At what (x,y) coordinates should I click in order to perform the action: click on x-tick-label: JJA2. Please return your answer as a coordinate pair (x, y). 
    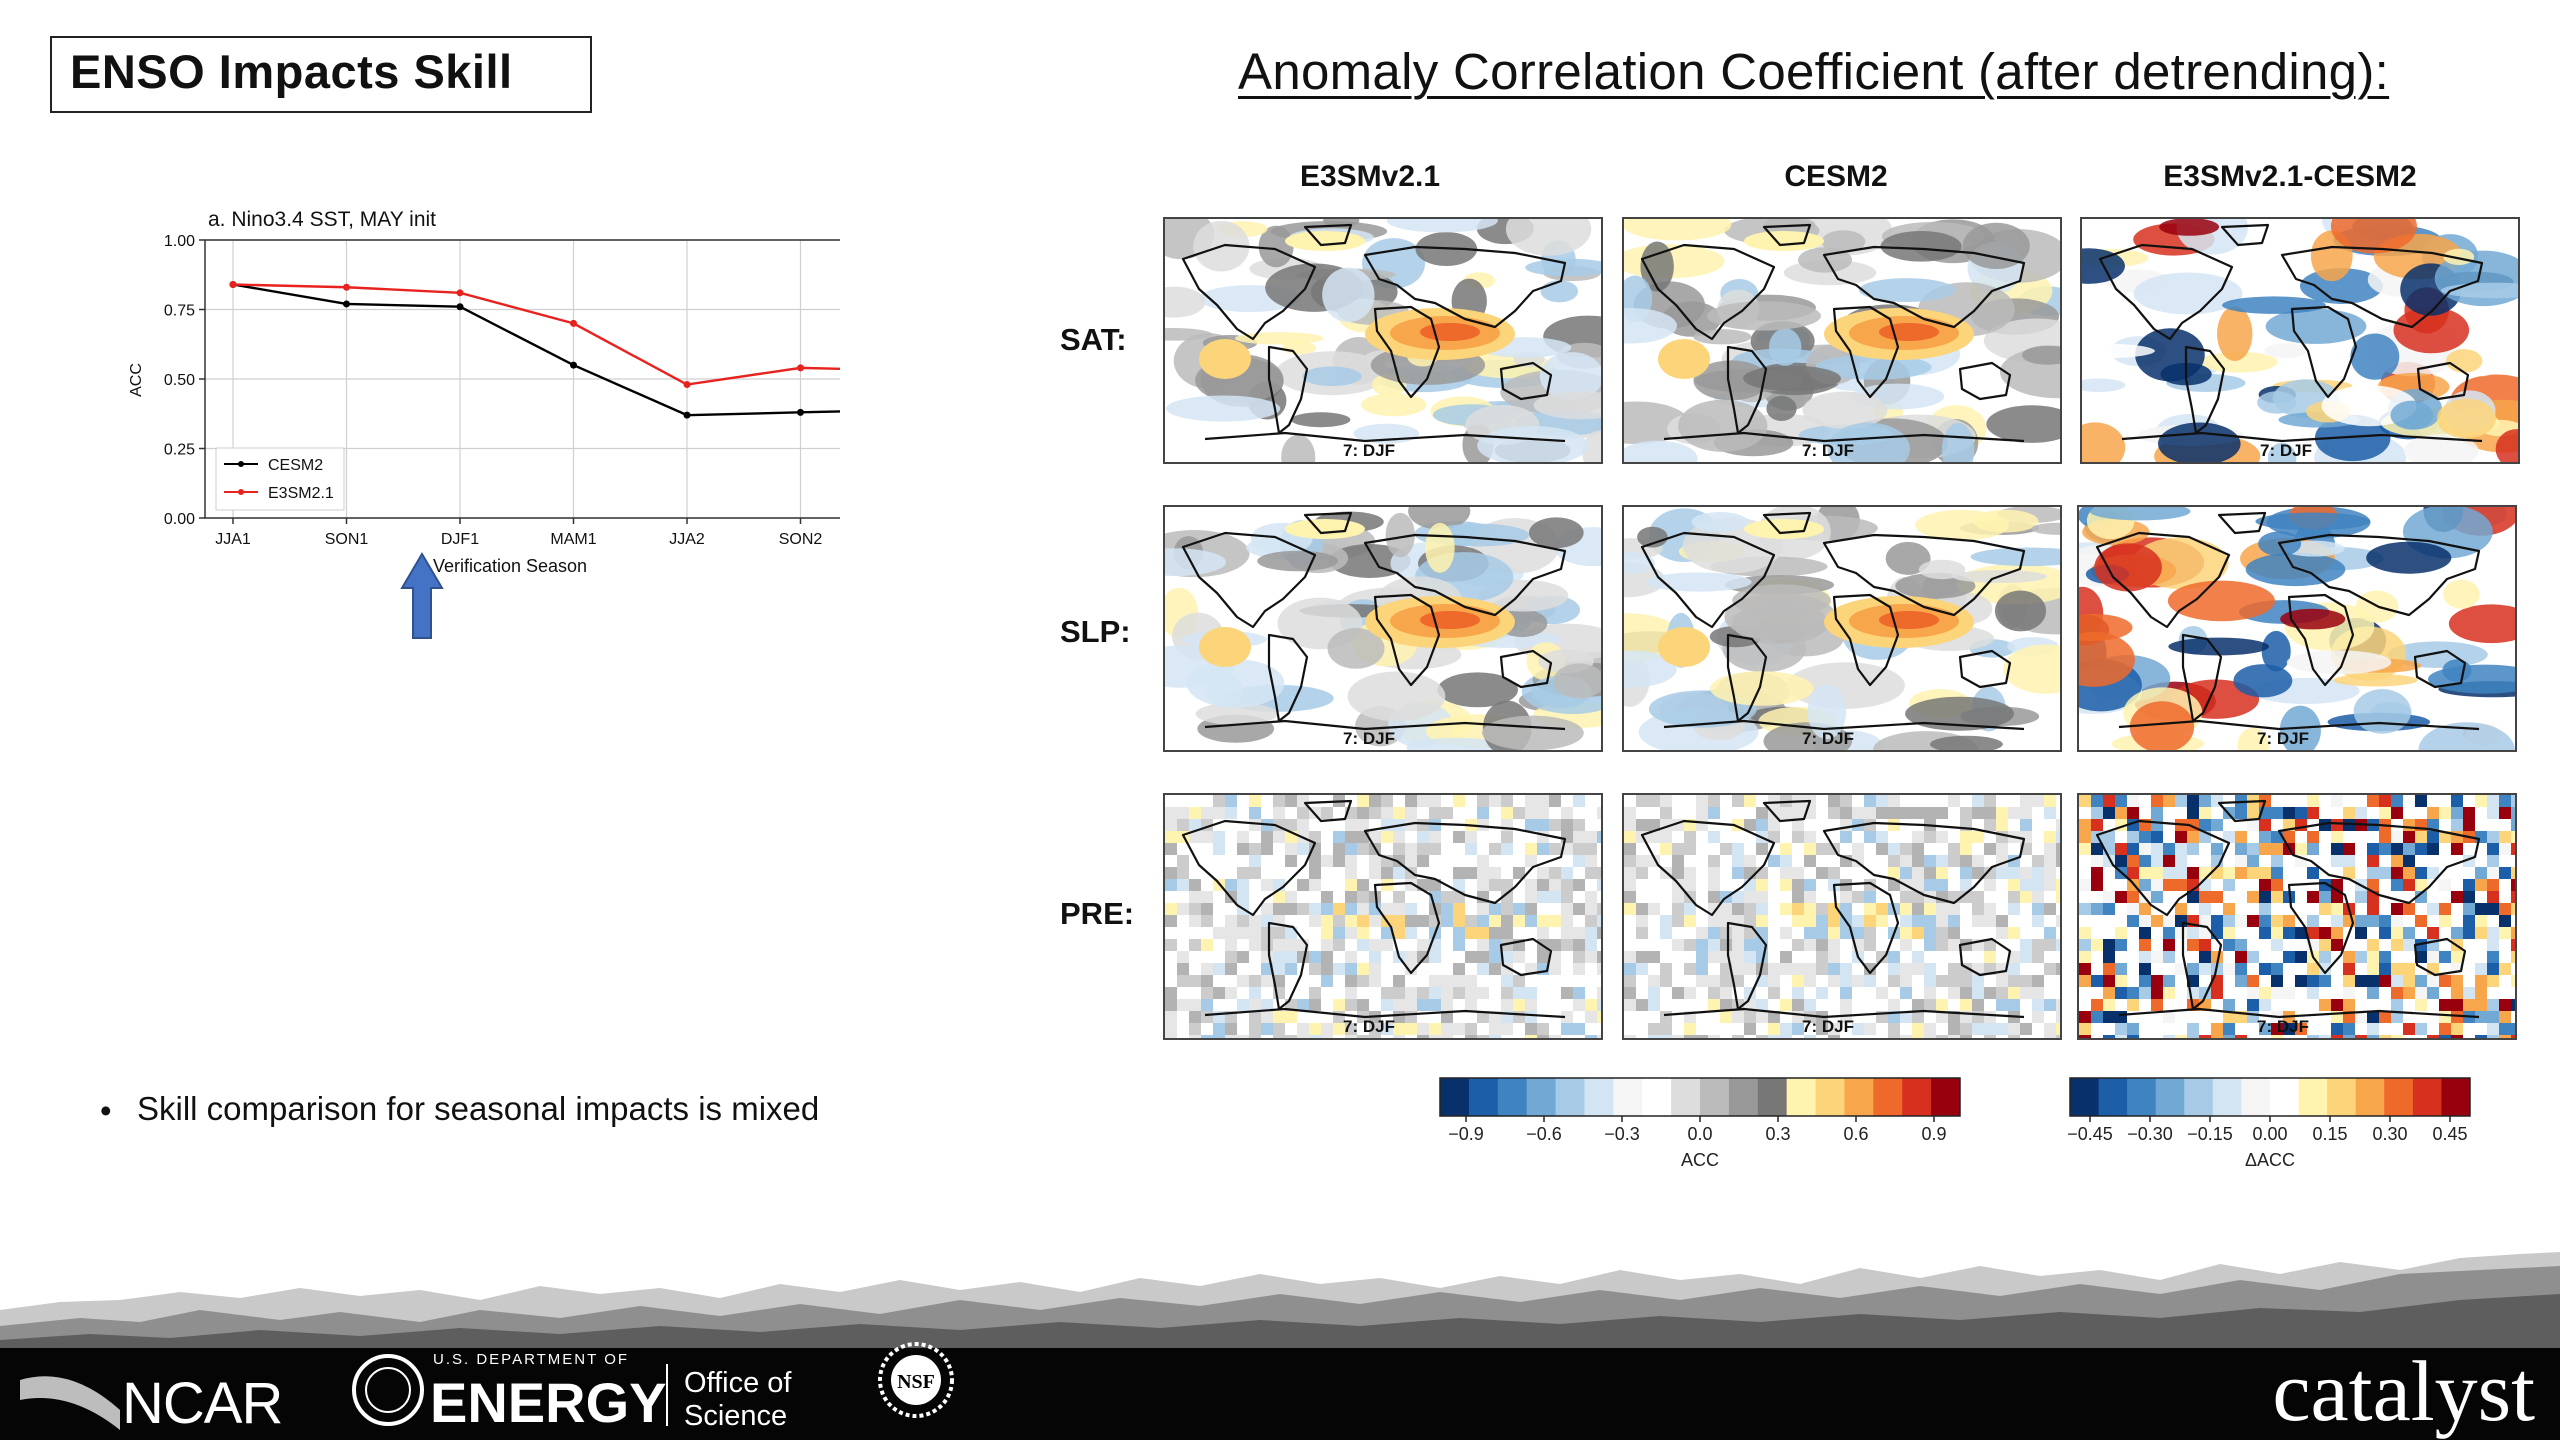
    Looking at the image, I should click on (687, 539).